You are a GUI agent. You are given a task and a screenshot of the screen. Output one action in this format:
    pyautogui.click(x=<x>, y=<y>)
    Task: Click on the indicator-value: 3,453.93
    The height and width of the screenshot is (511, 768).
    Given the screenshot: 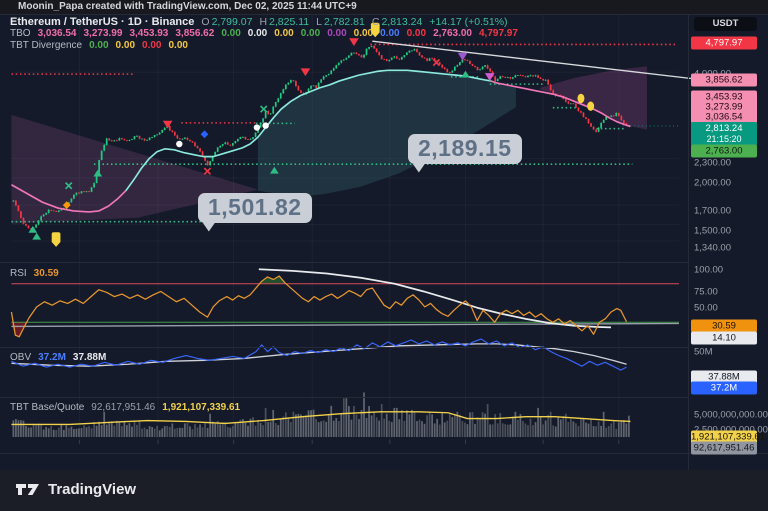 What is the action you would take?
    pyautogui.click(x=149, y=33)
    